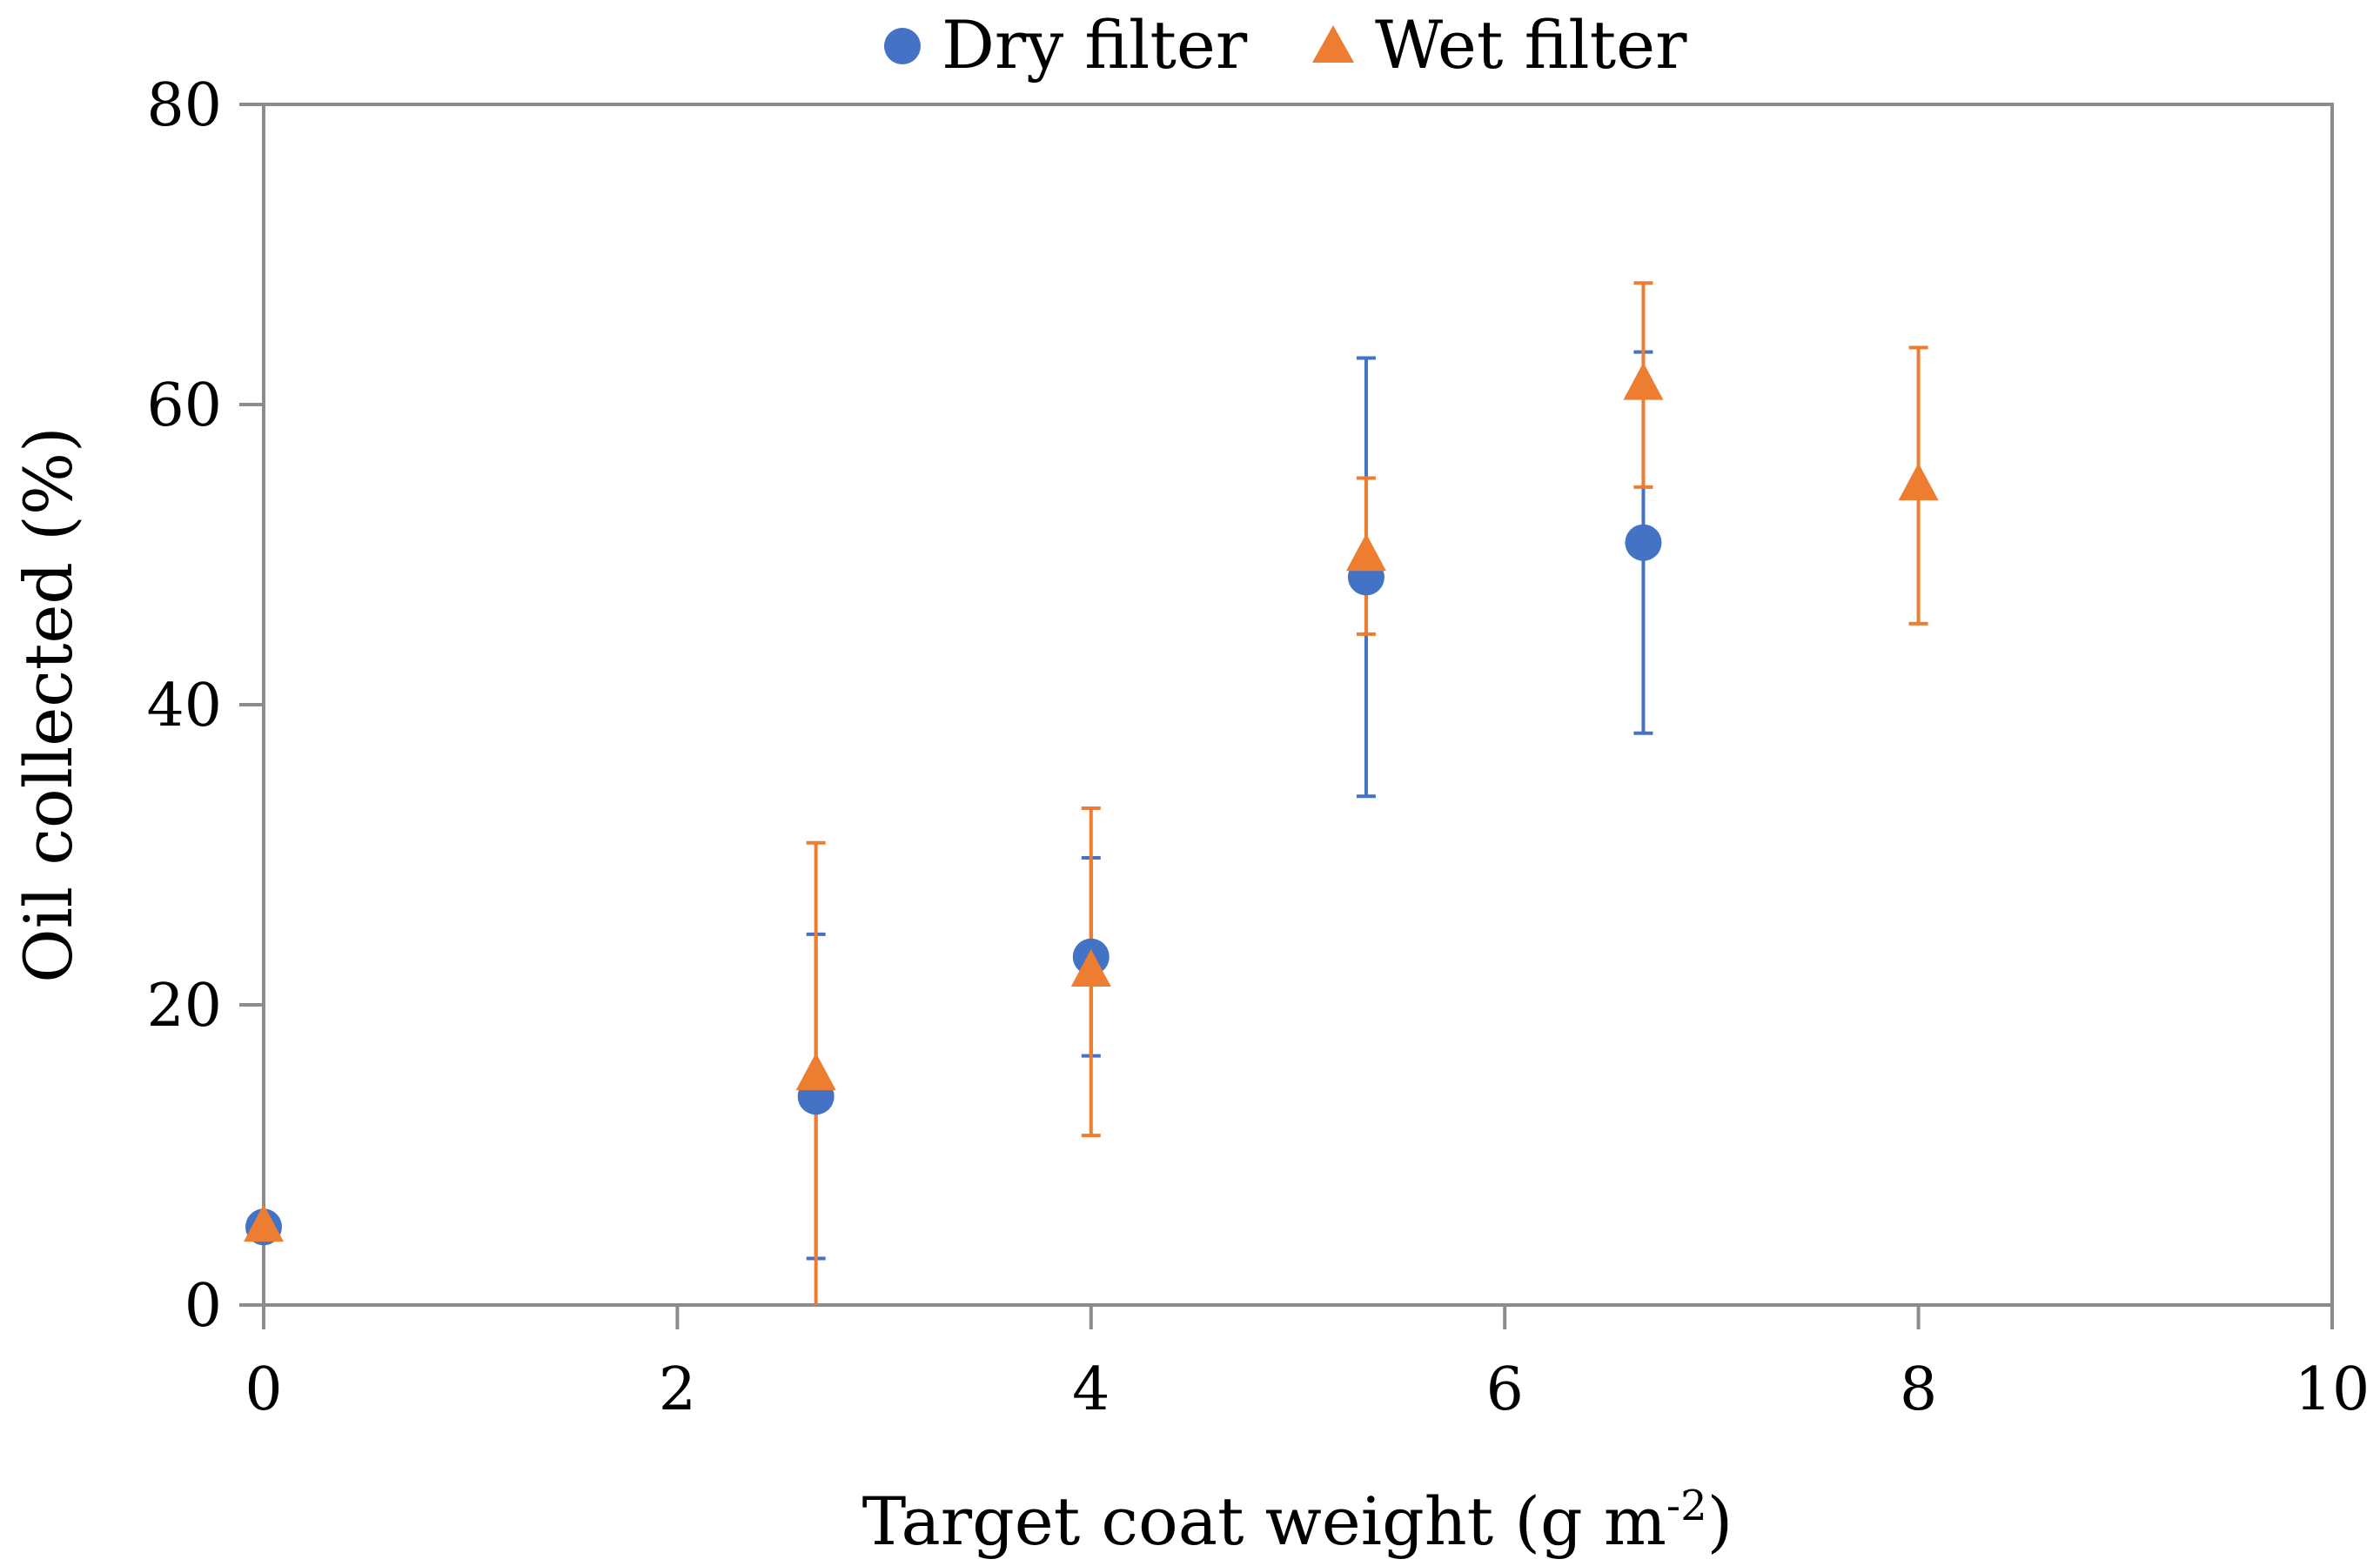 The image size is (2380, 1566). I want to click on y-tick-label: 40, so click(184, 706).